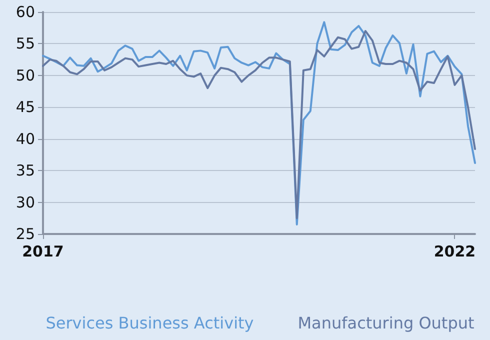 The image size is (490, 340). Describe the element at coordinates (455, 251) in the screenshot. I see `x-tick-label: 2022` at that location.